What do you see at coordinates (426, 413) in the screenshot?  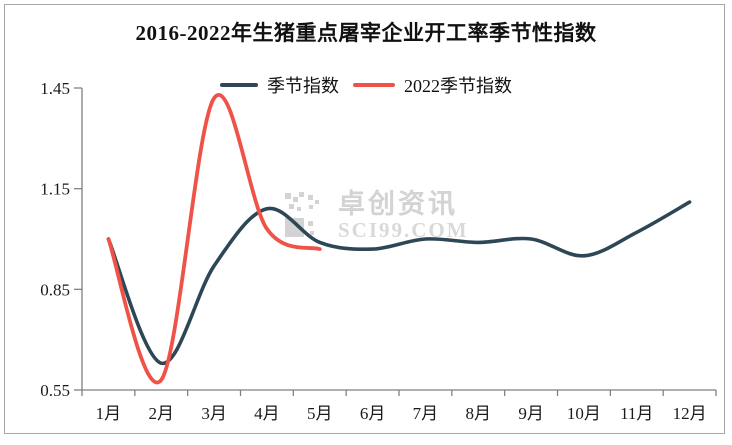 I see `x-axis-month-label: 7月` at bounding box center [426, 413].